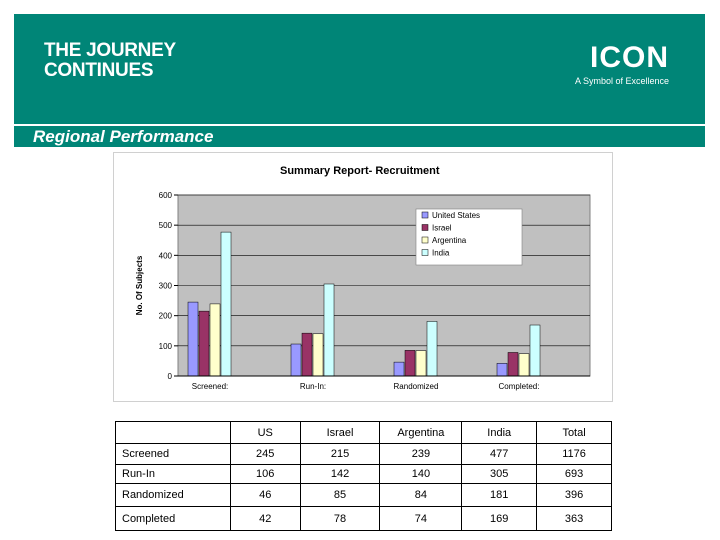 This screenshot has height=540, width=720. Describe the element at coordinates (340, 495) in the screenshot. I see `table-cell: 85` at that location.